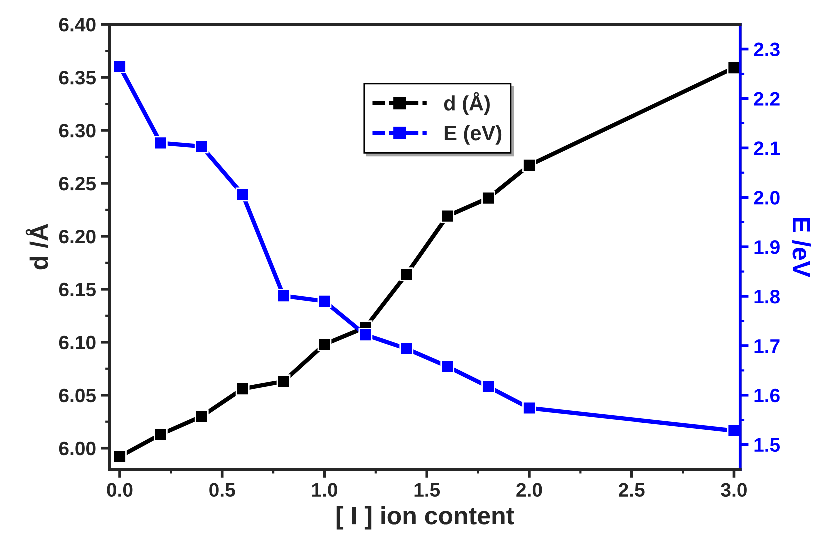  I want to click on y-tick-label: 6.00, so click(77, 449).